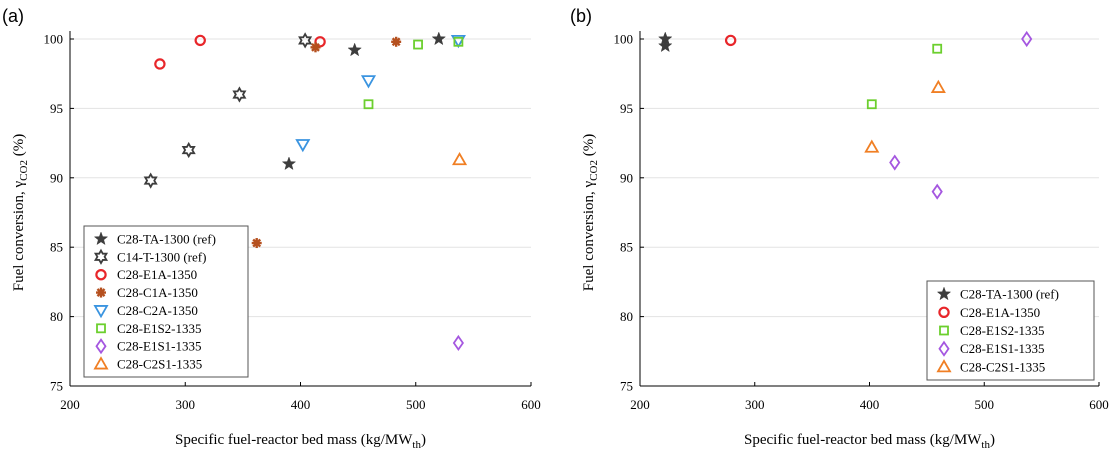 The width and height of the screenshot is (1113, 453). I want to click on legend-label: C28-C1A-1350, so click(157, 292).